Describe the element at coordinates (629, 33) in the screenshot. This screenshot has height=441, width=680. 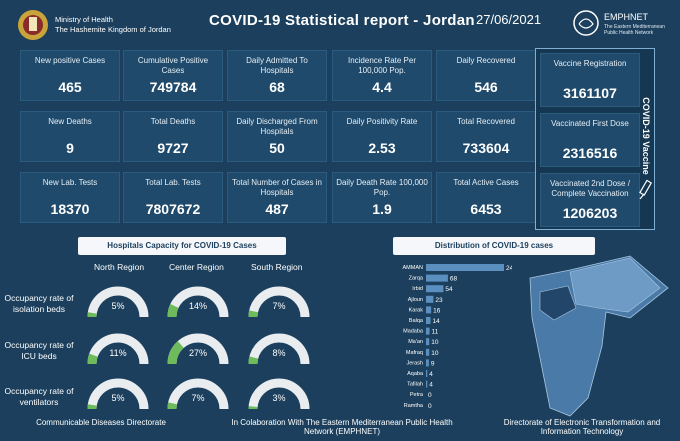
I see `partner-sub-line2: Public Health Network` at that location.